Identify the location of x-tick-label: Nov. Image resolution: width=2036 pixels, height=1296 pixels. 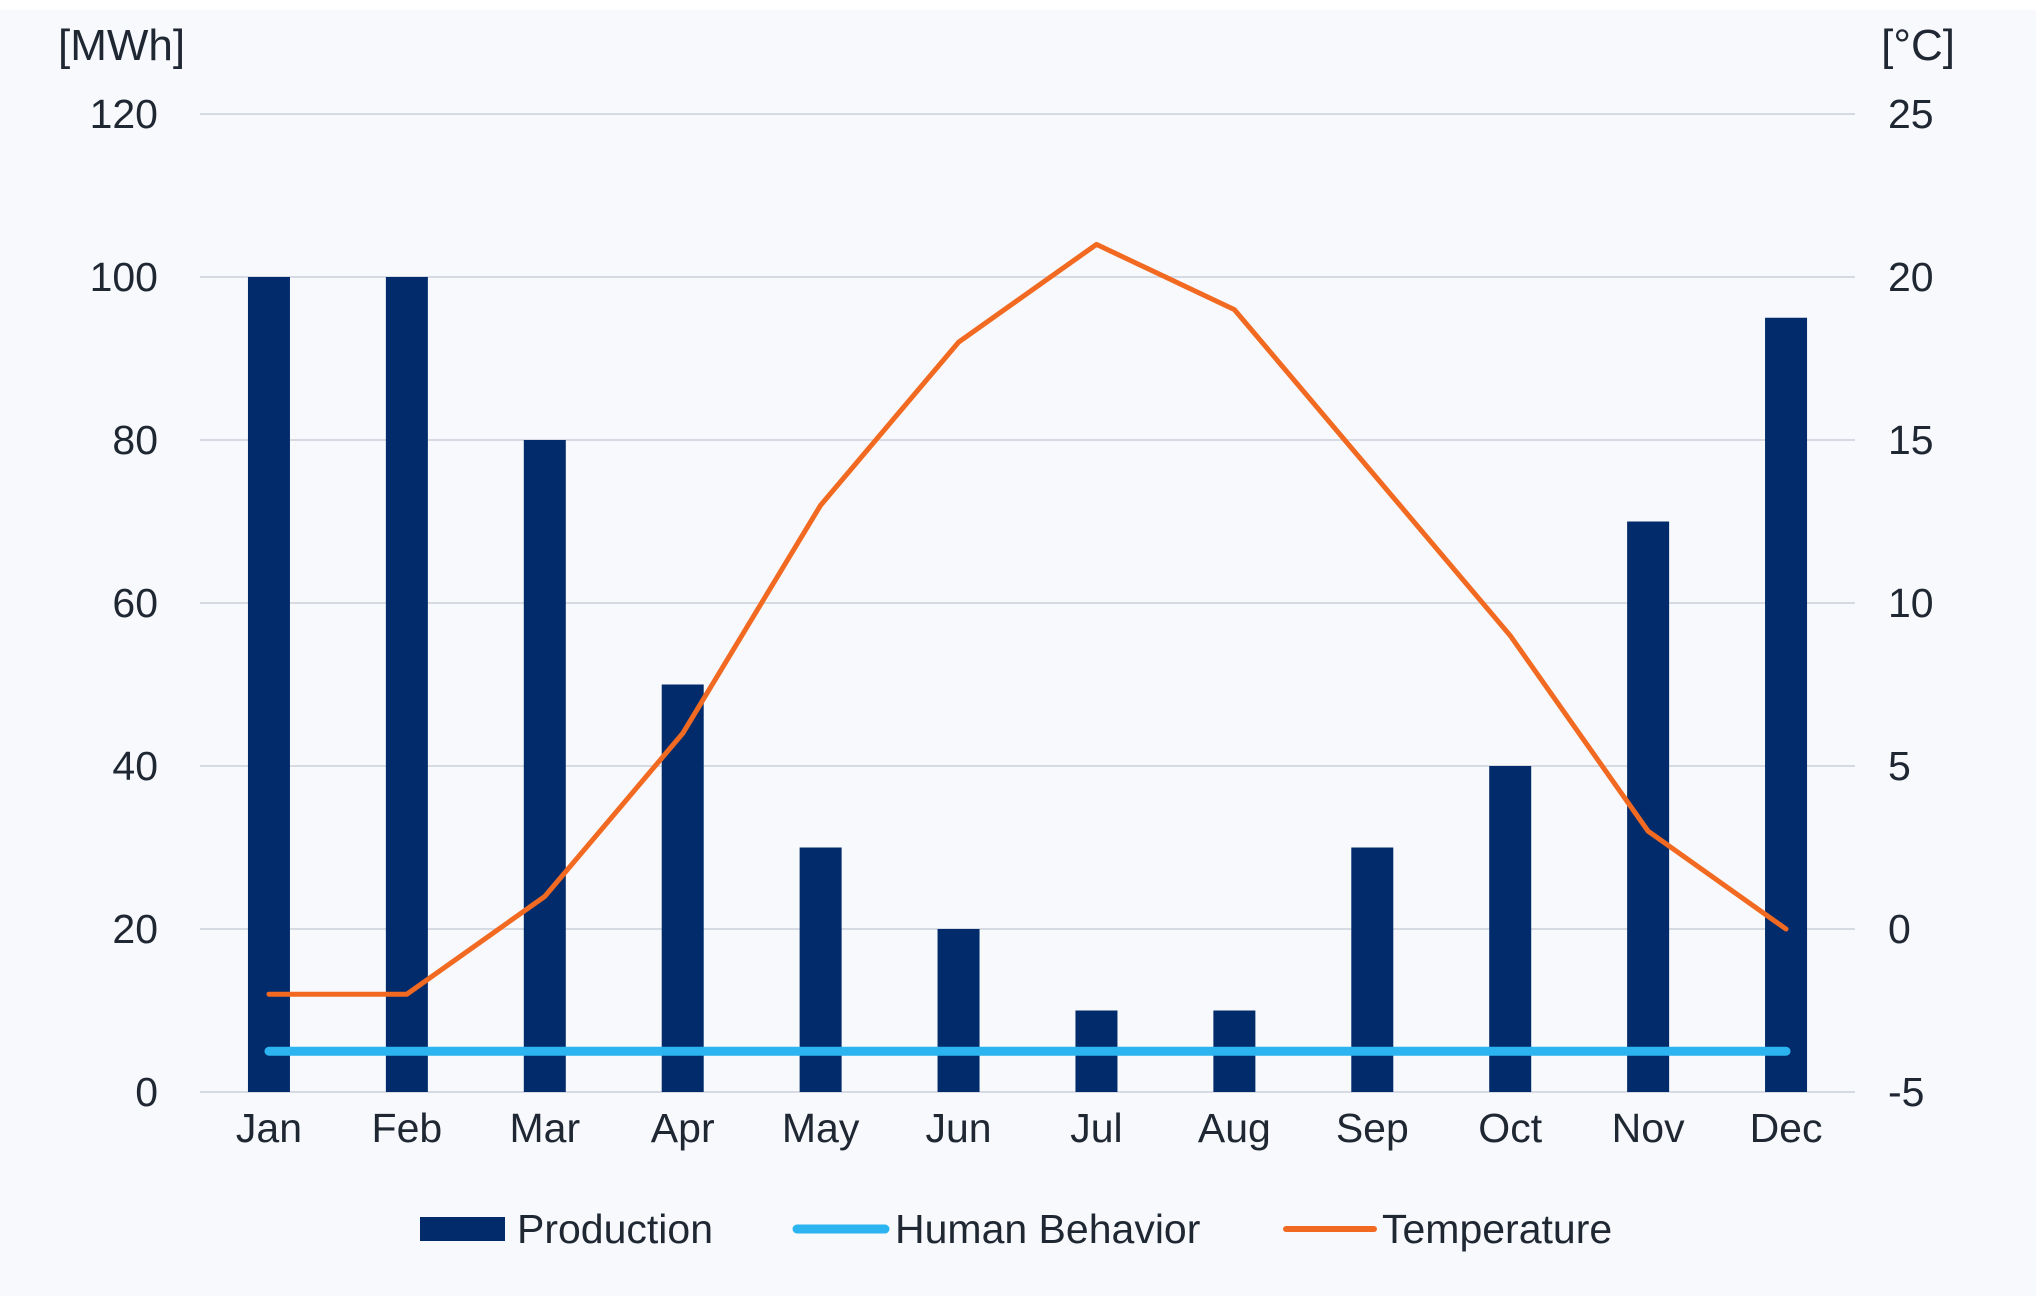
(1648, 1128).